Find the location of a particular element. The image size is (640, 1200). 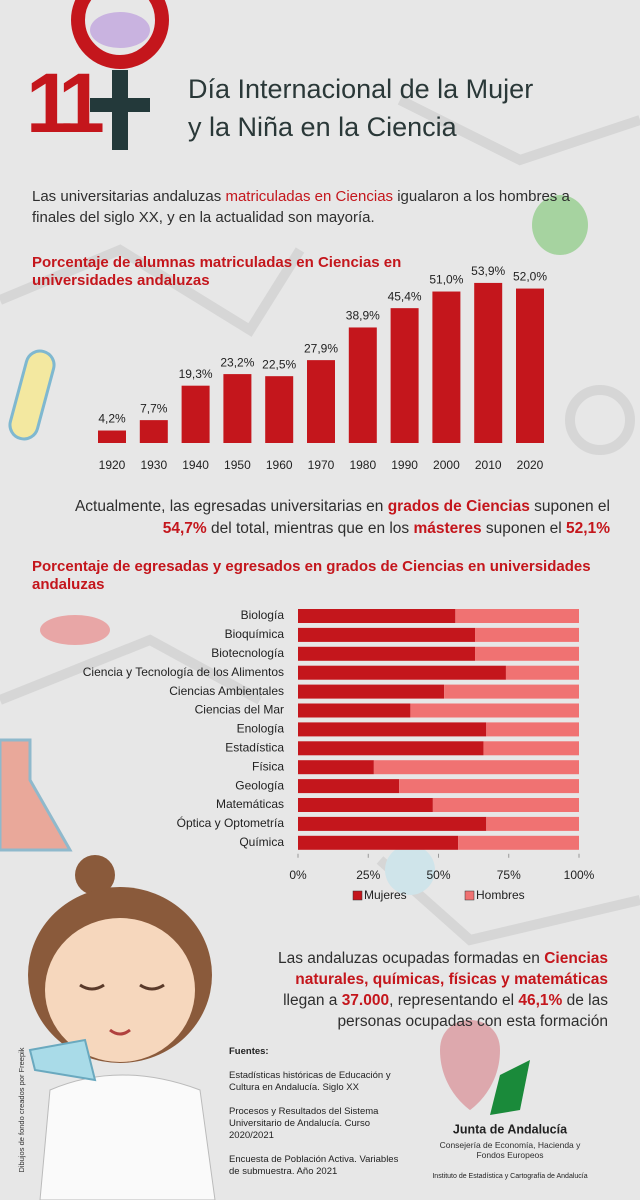

y-tick-label: Ciencias Ambientales is located at coordinates (226, 691).